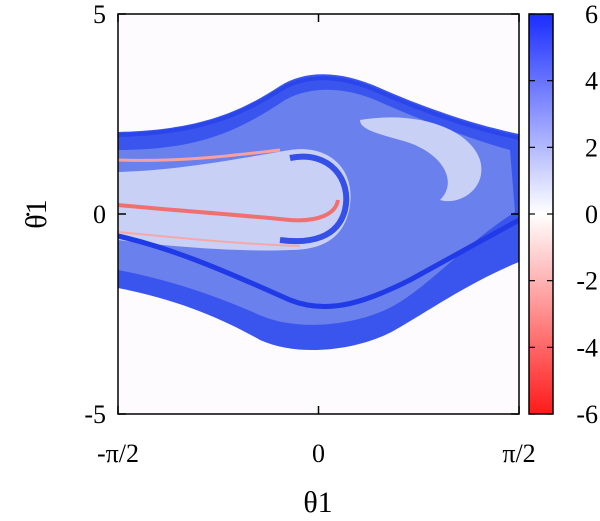 The height and width of the screenshot is (521, 600). I want to click on x-axis-title: θ1, so click(317, 502).